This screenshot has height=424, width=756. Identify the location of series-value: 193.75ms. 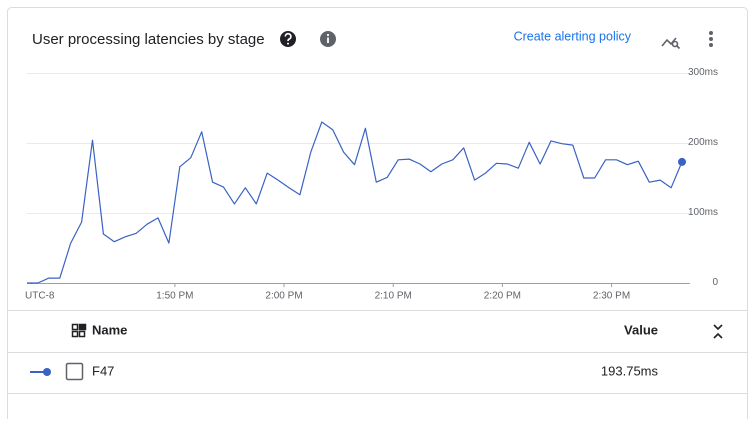
(630, 370).